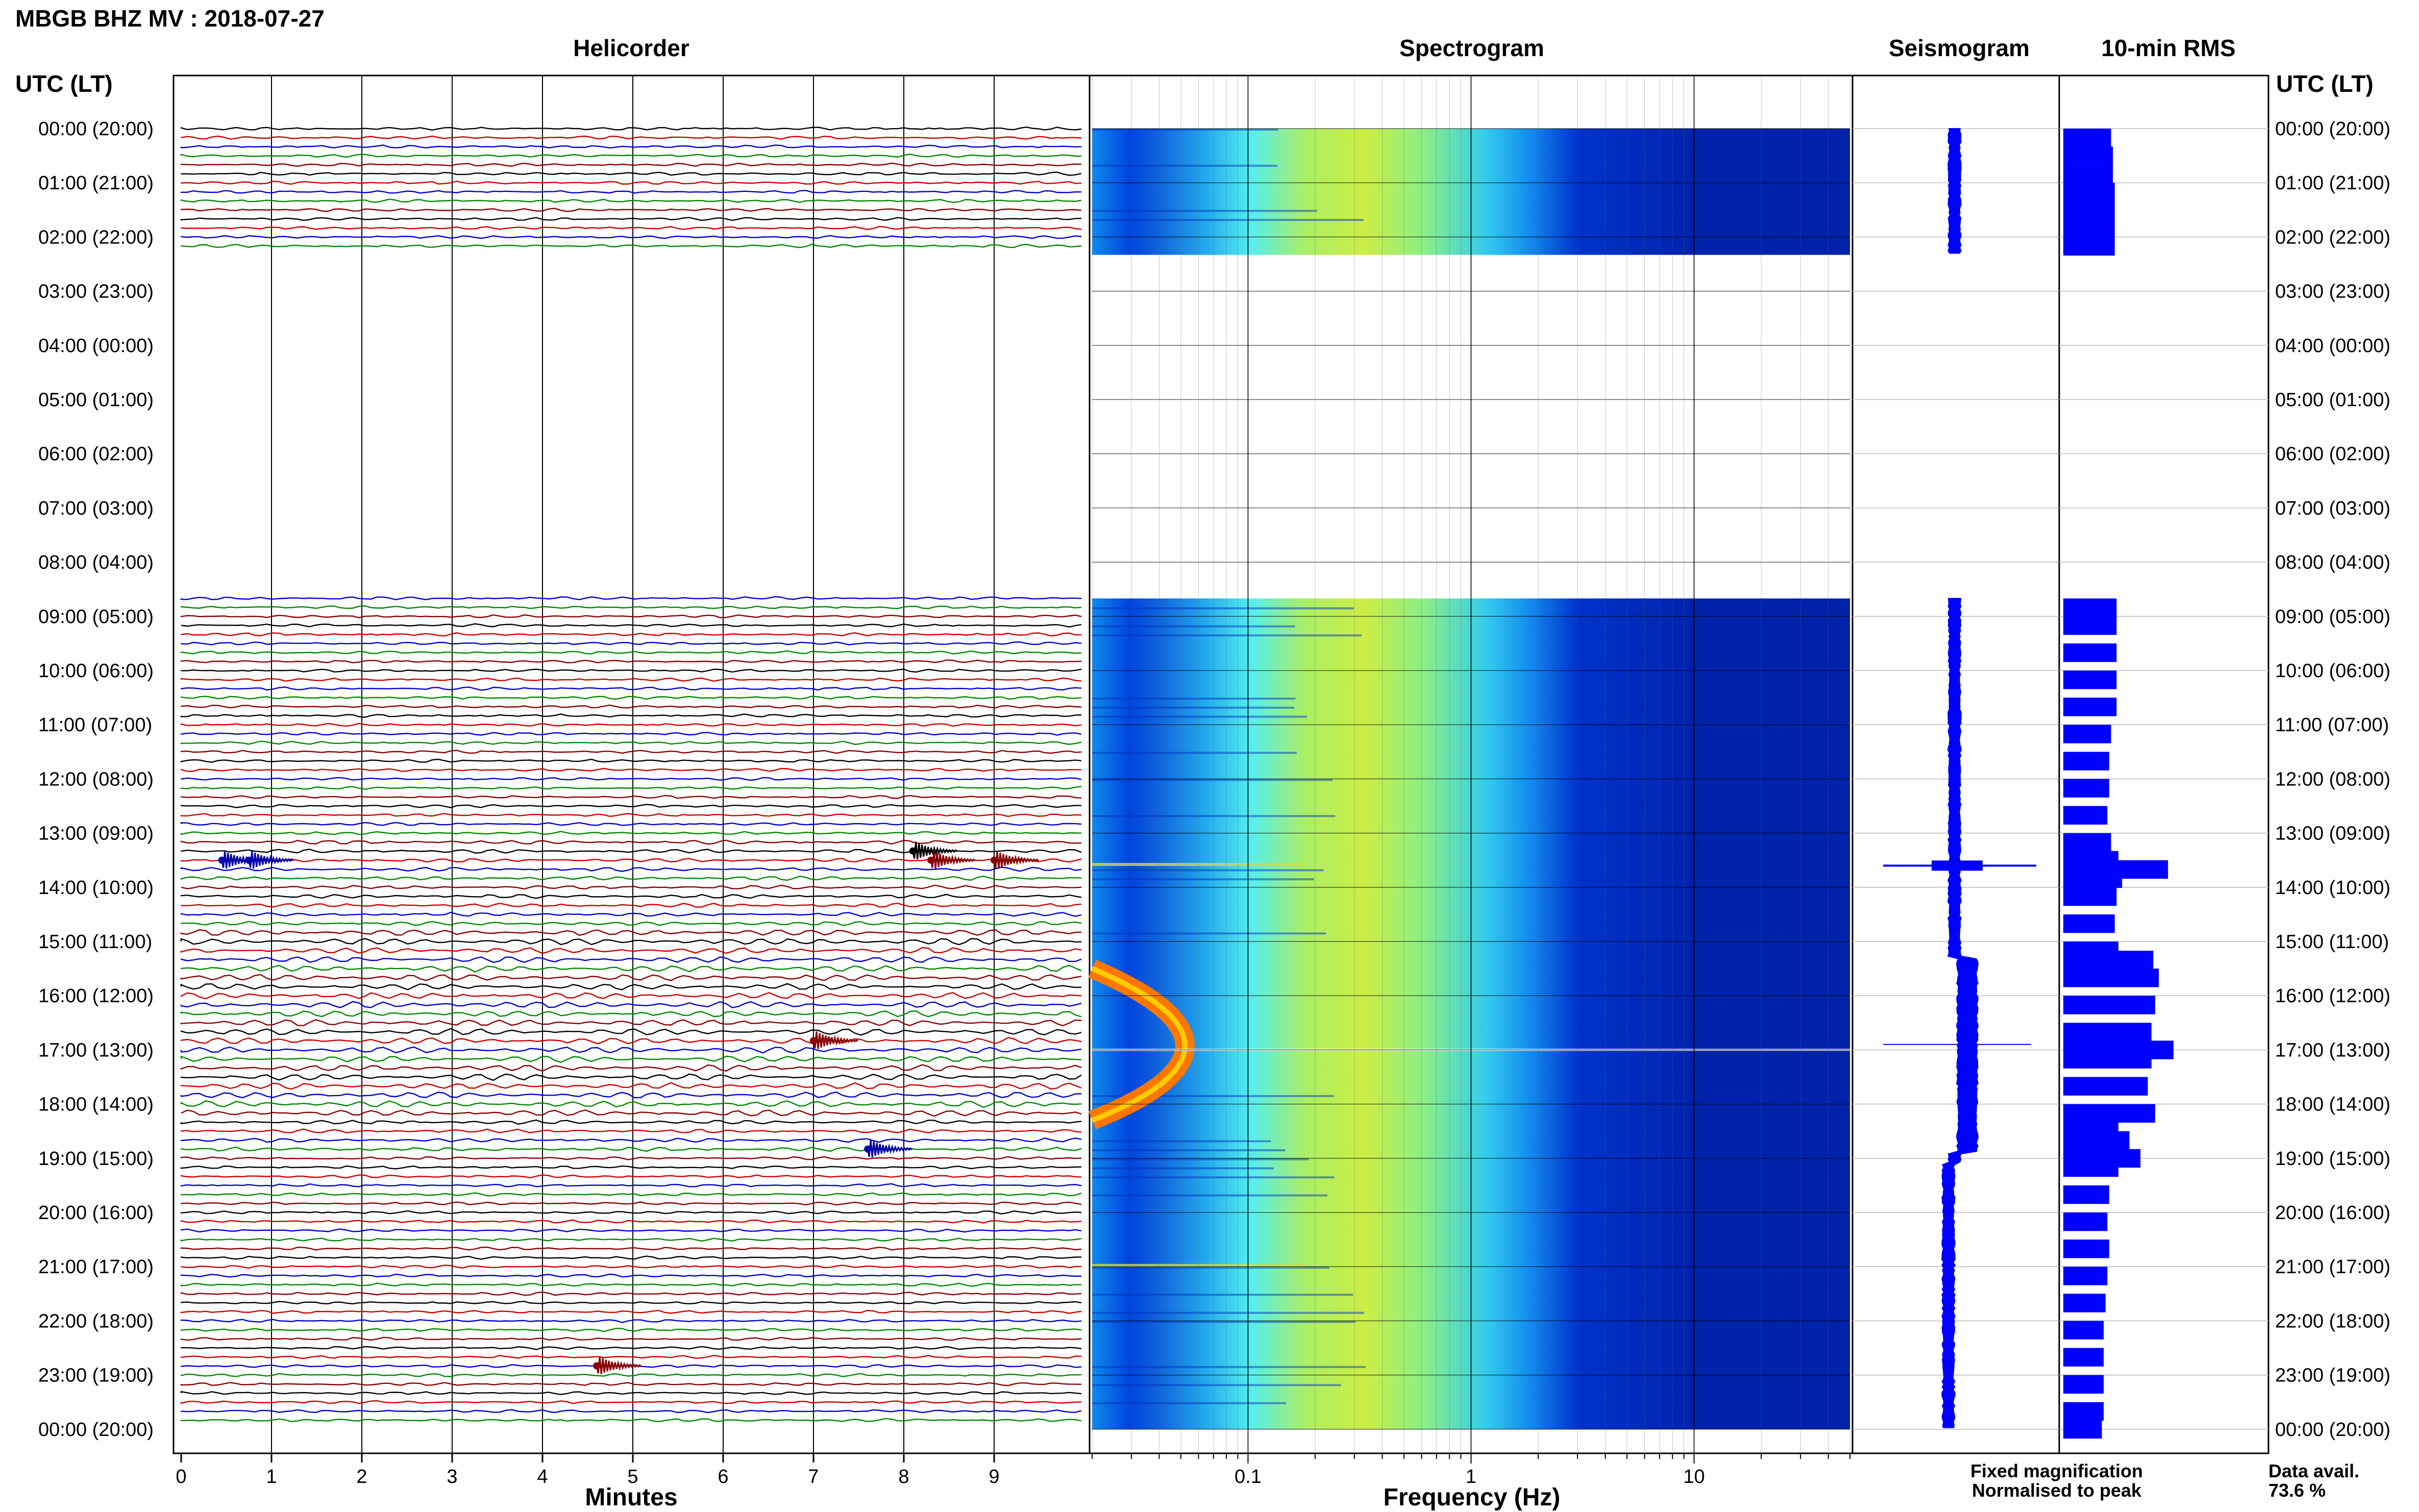 The image size is (2419, 1512). Describe the element at coordinates (96, 508) in the screenshot. I see `time-label-left-7: 07:00 (03:00)` at that location.